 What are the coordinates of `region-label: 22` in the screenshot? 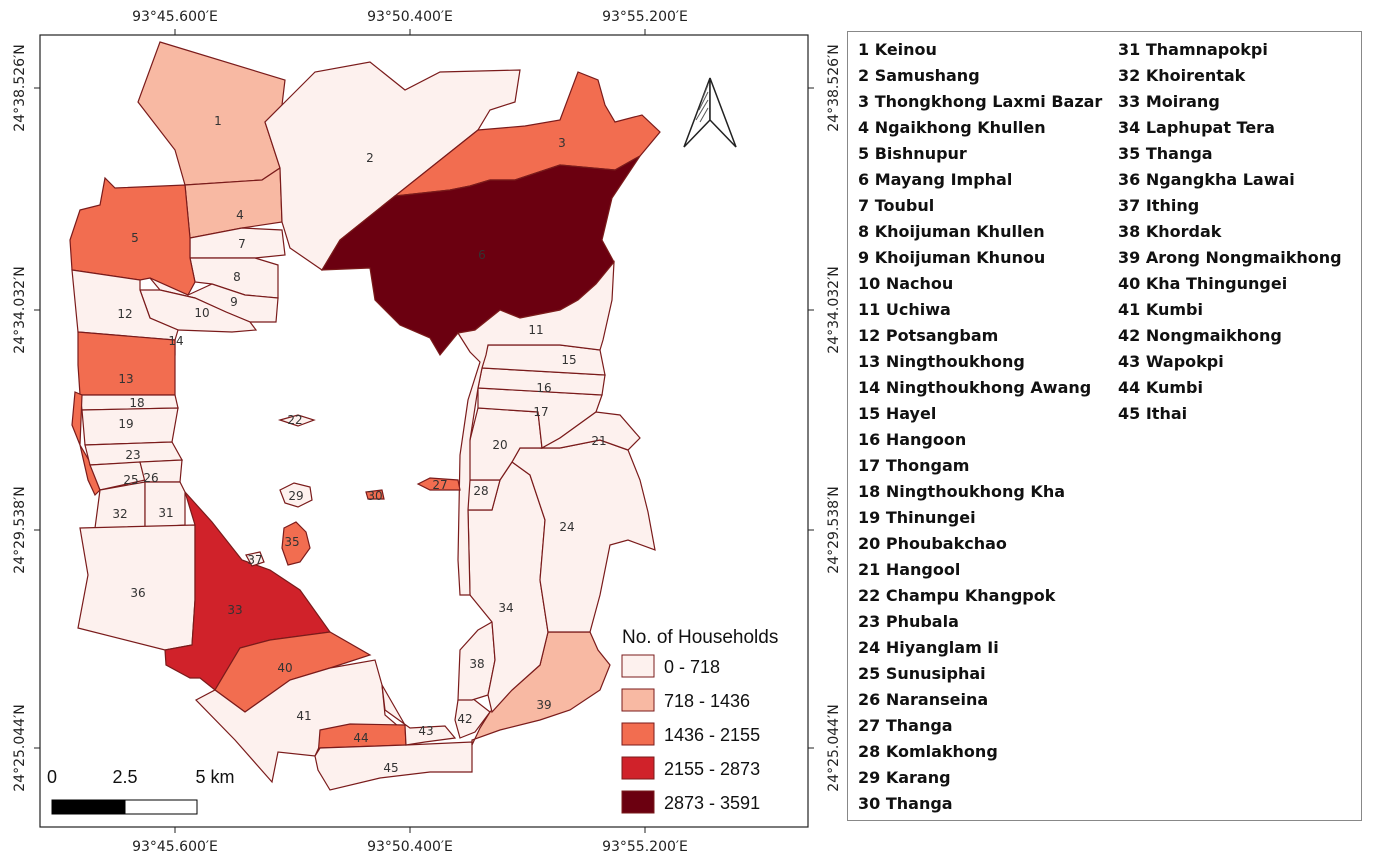 It's located at (294, 420).